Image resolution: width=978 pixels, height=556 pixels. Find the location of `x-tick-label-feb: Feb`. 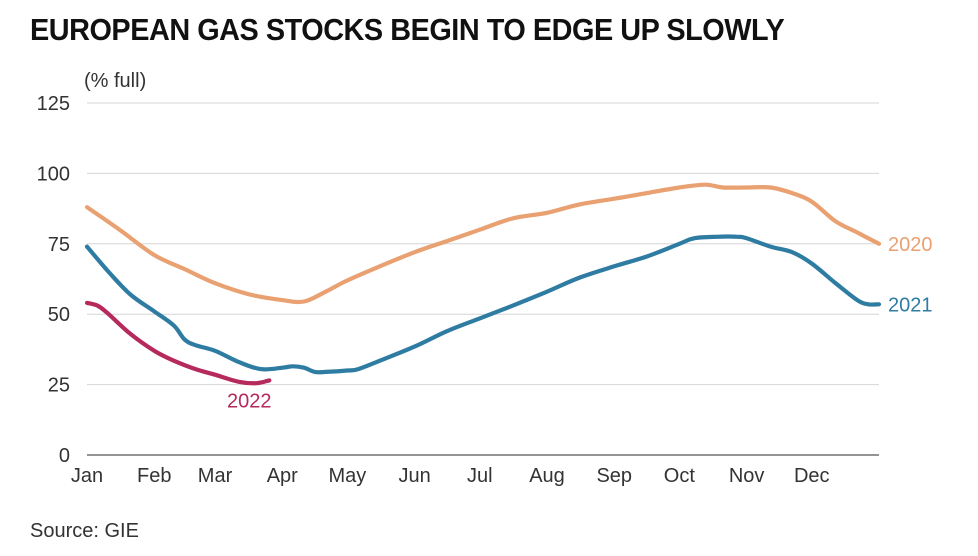

x-tick-label-feb: Feb is located at coordinates (154, 476).